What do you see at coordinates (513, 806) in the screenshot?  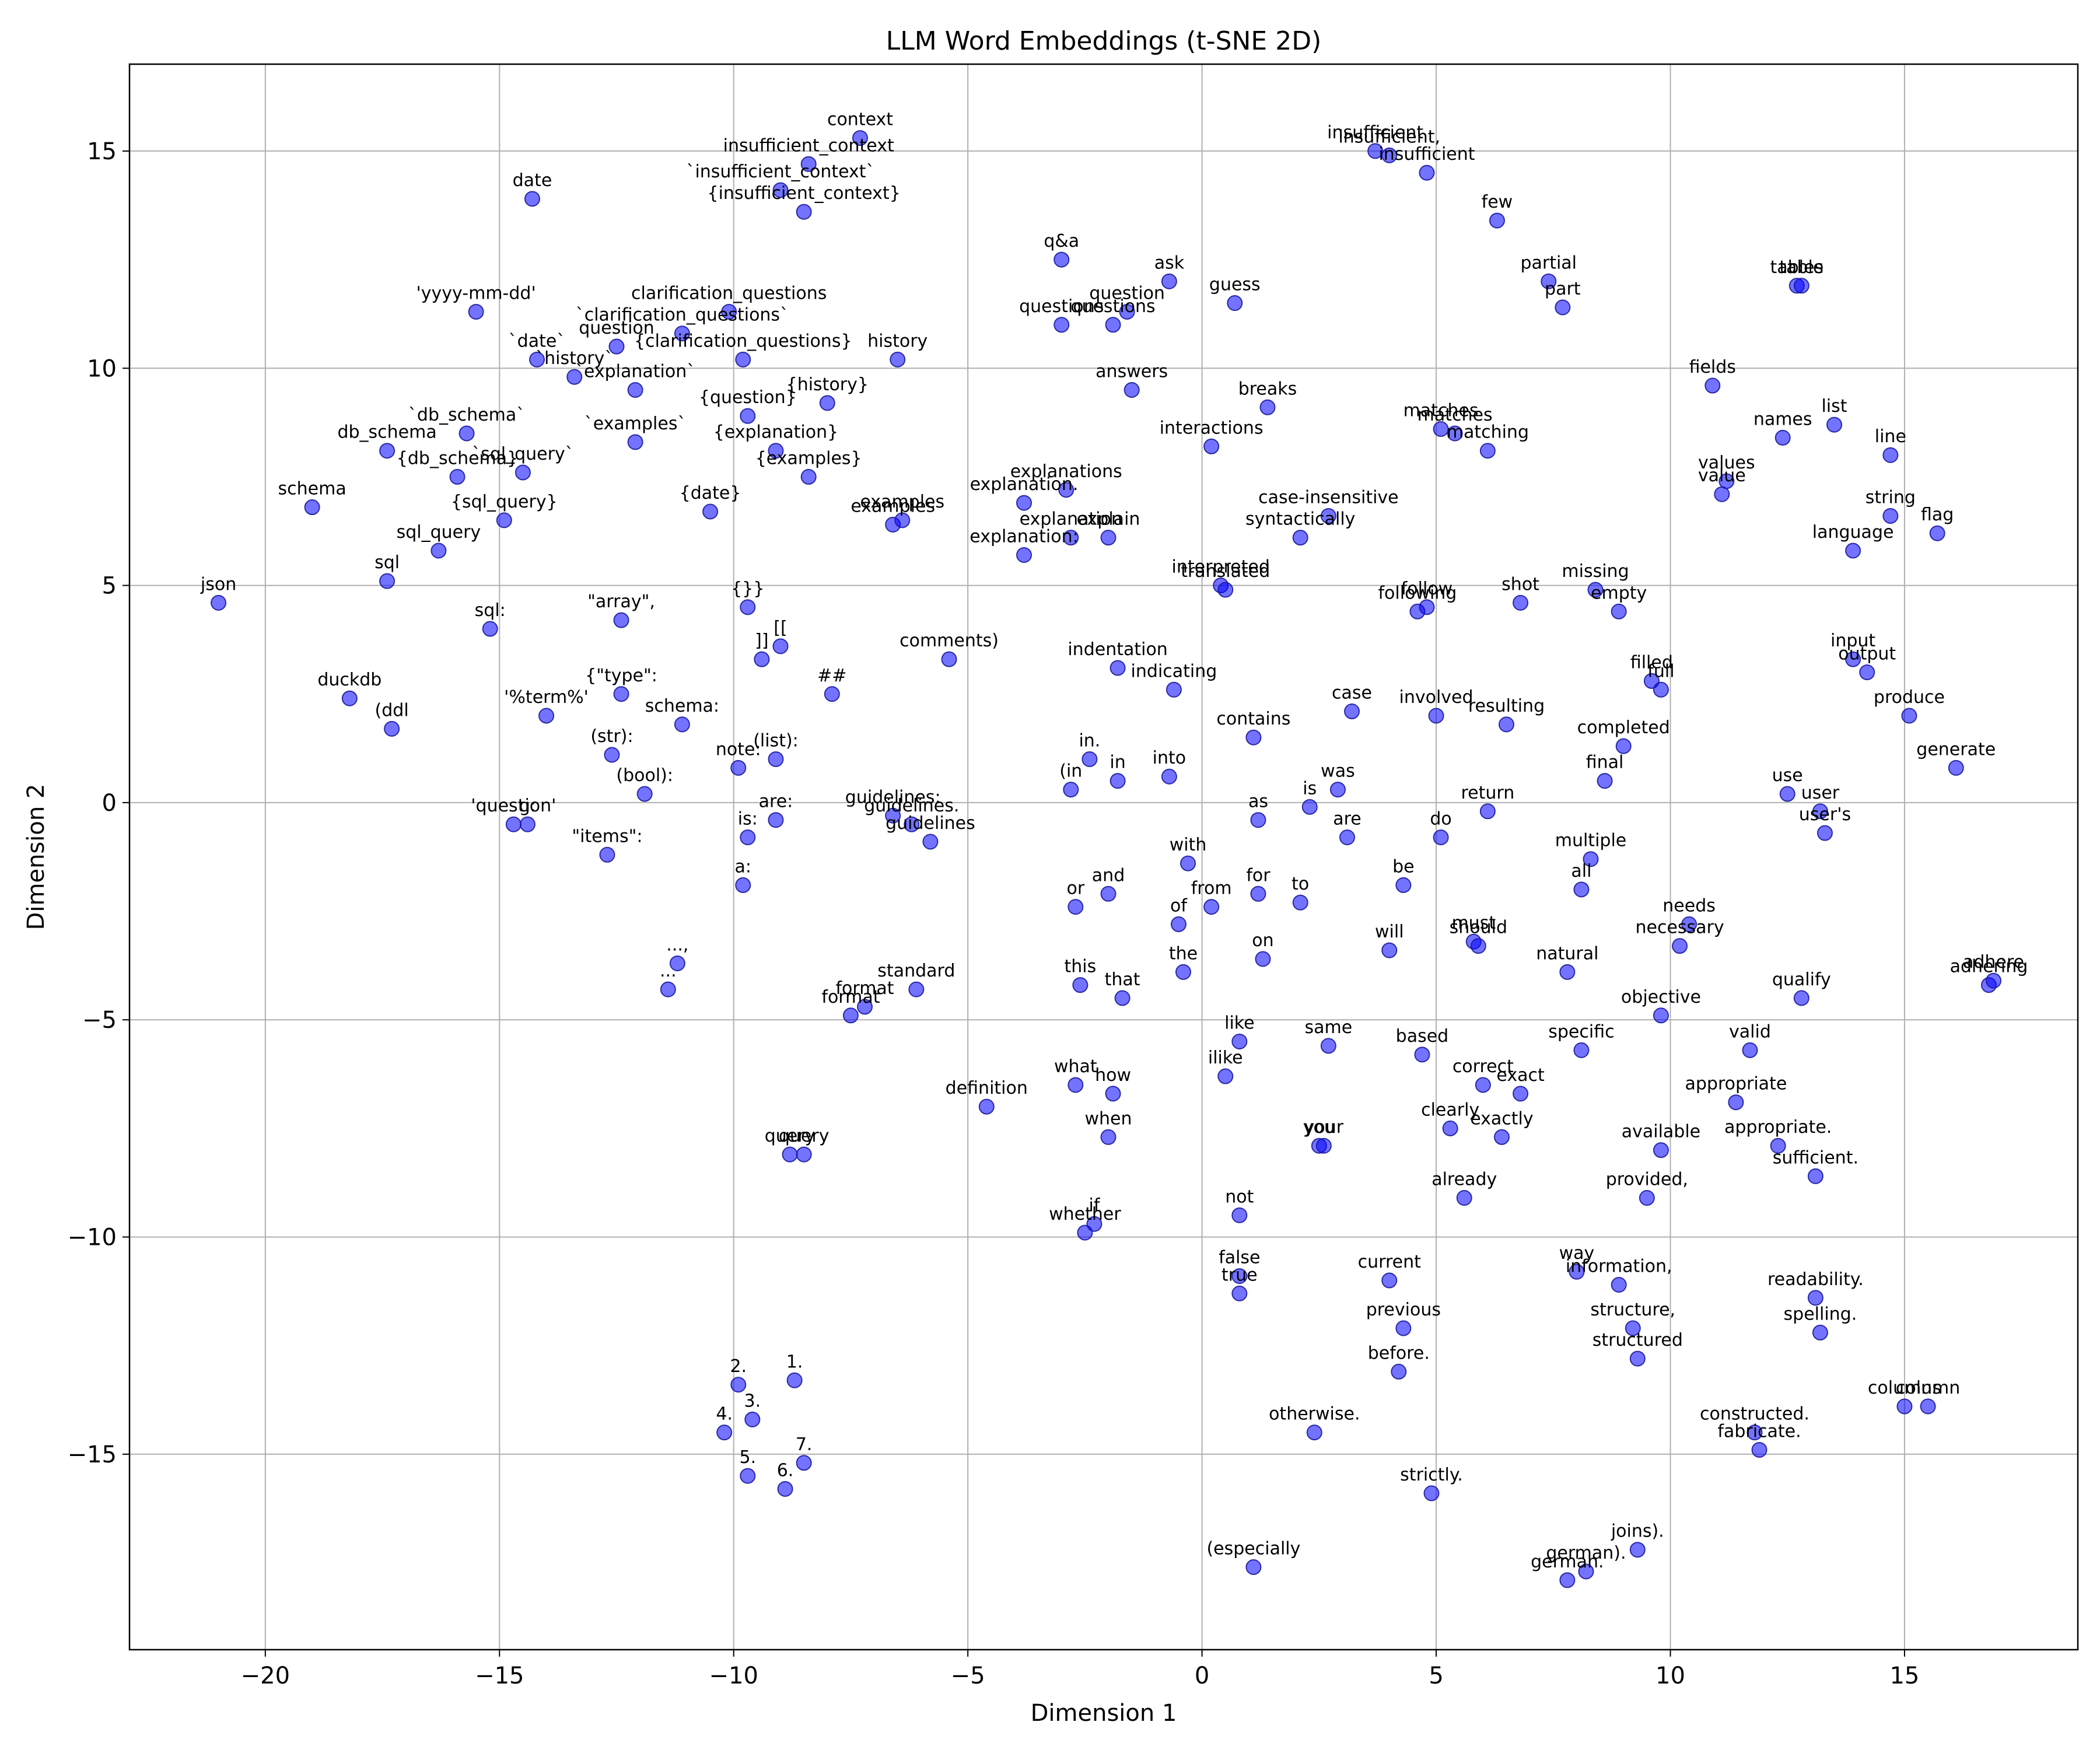 I see `point-label: 'question'` at bounding box center [513, 806].